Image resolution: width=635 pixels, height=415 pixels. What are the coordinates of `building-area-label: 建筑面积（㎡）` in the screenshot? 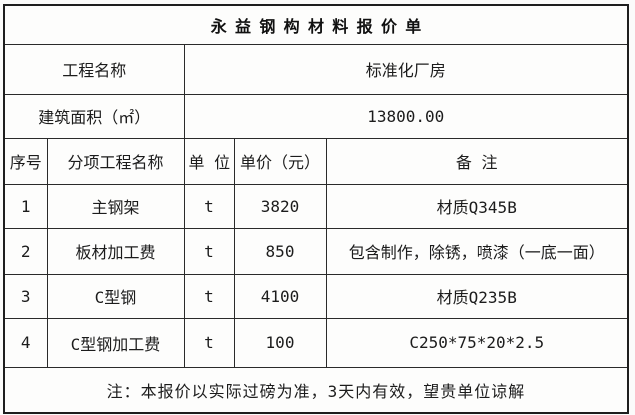 It's located at (94, 116).